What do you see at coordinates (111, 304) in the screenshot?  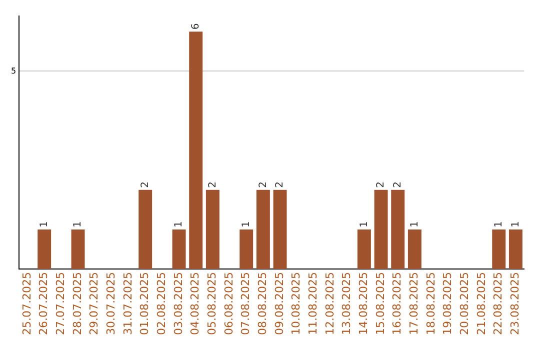 I see `x-tick-label: 30.07.2025` at bounding box center [111, 304].